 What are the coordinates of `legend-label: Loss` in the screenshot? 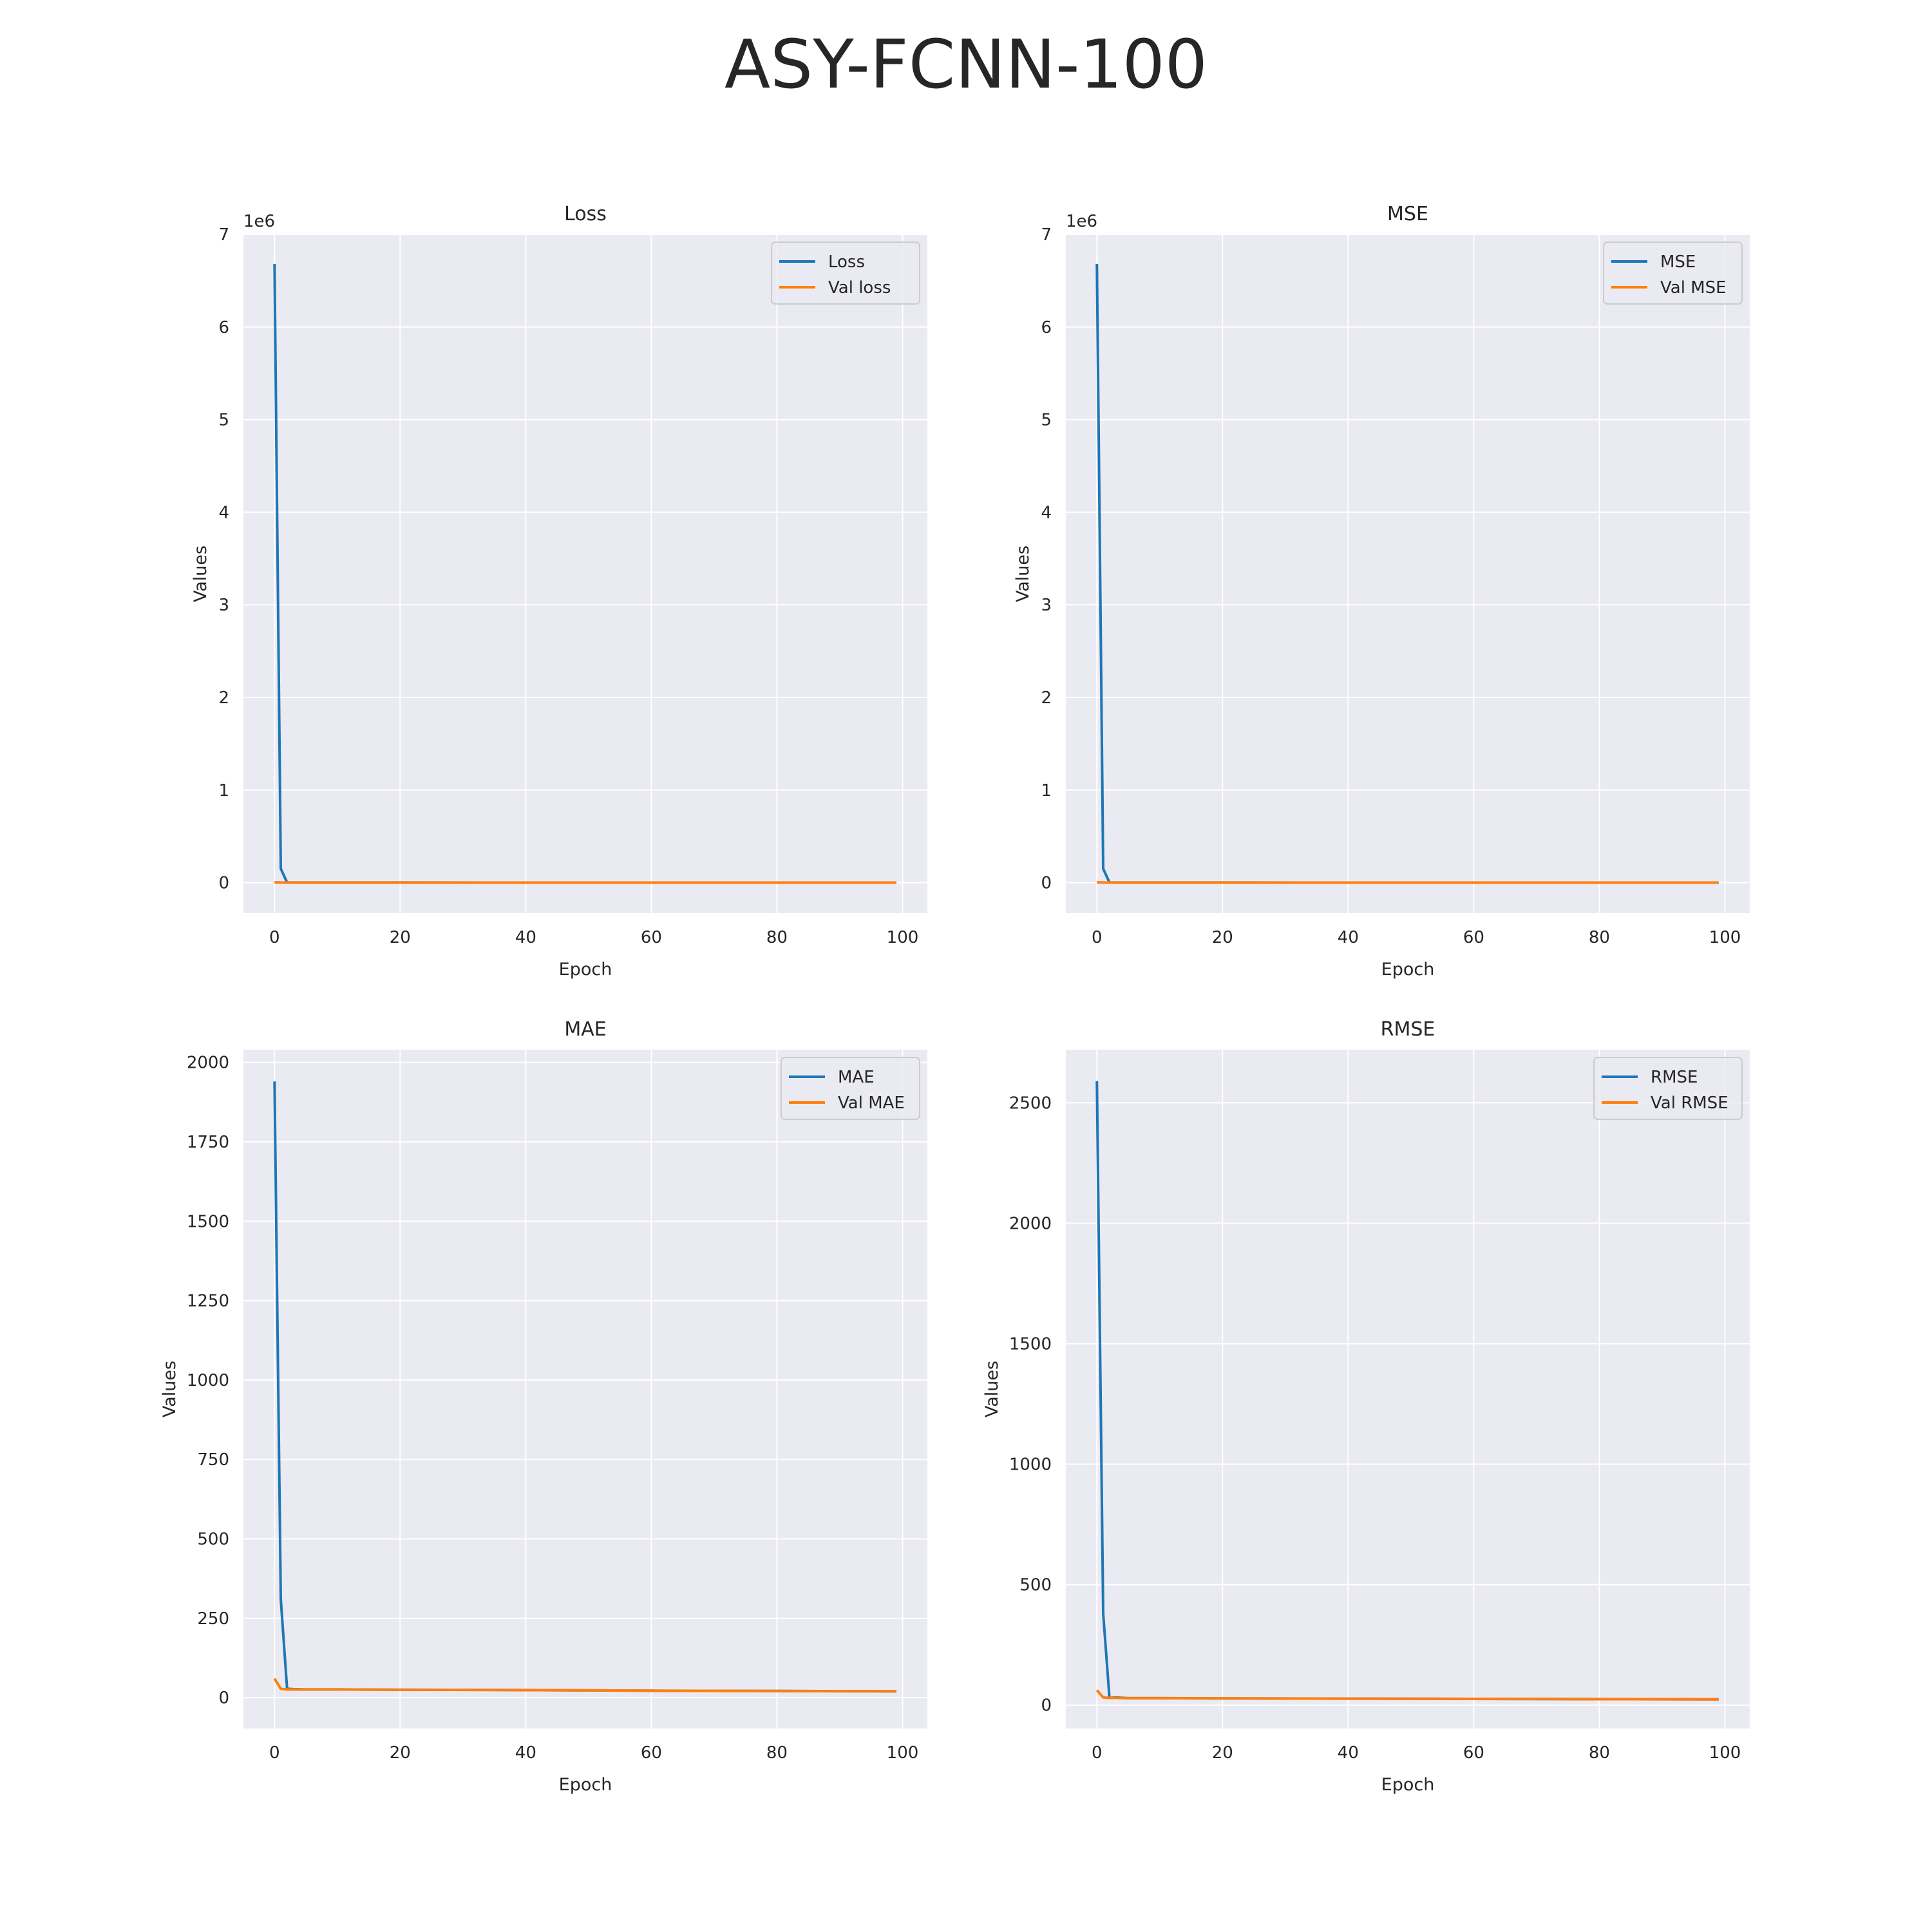 It's located at (846, 262).